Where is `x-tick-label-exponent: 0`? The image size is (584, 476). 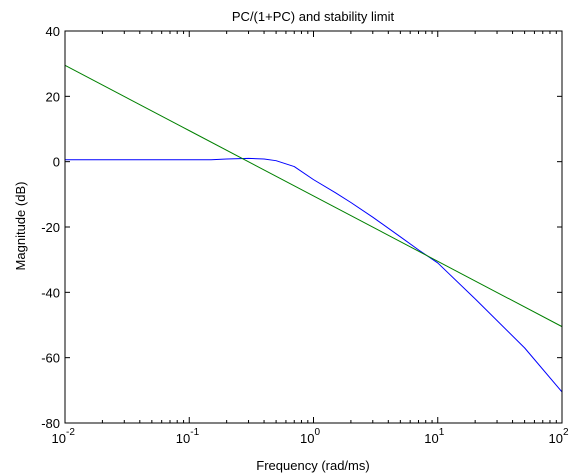 x-tick-label-exponent: 0 is located at coordinates (318, 432).